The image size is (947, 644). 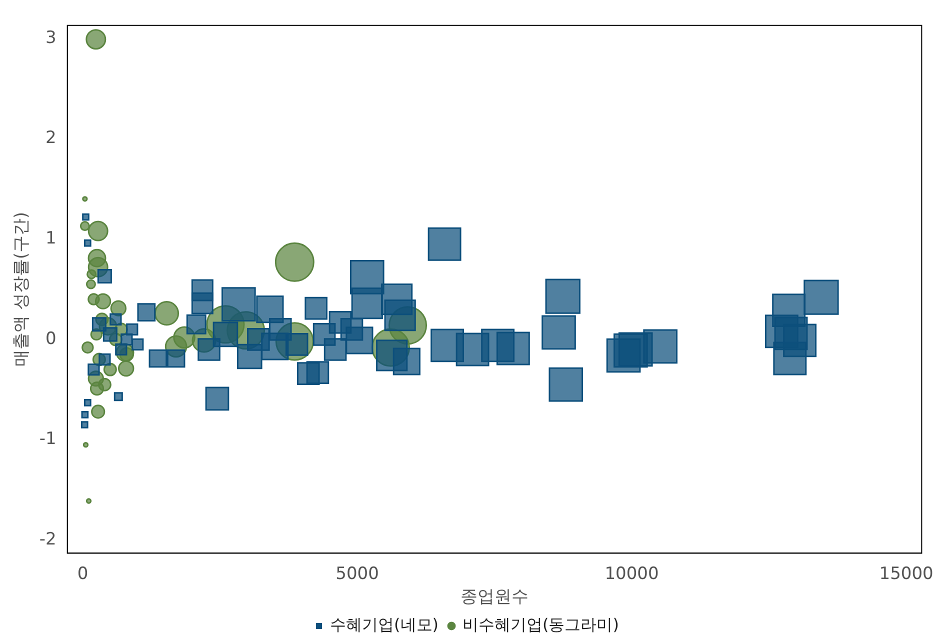 What do you see at coordinates (357, 574) in the screenshot?
I see `x-tick-label: 5000` at bounding box center [357, 574].